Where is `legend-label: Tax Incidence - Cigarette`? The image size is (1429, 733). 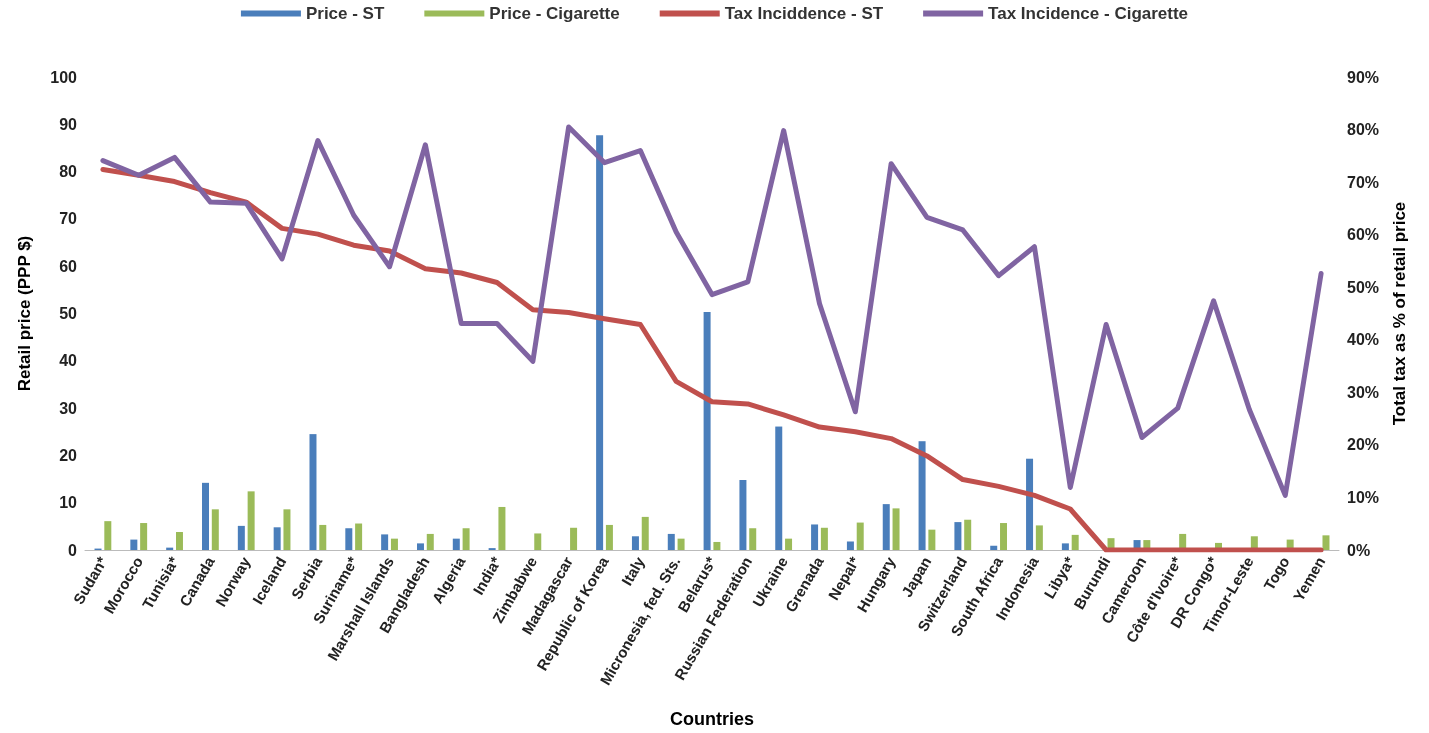 legend-label: Tax Incidence - Cigarette is located at coordinates (1088, 13).